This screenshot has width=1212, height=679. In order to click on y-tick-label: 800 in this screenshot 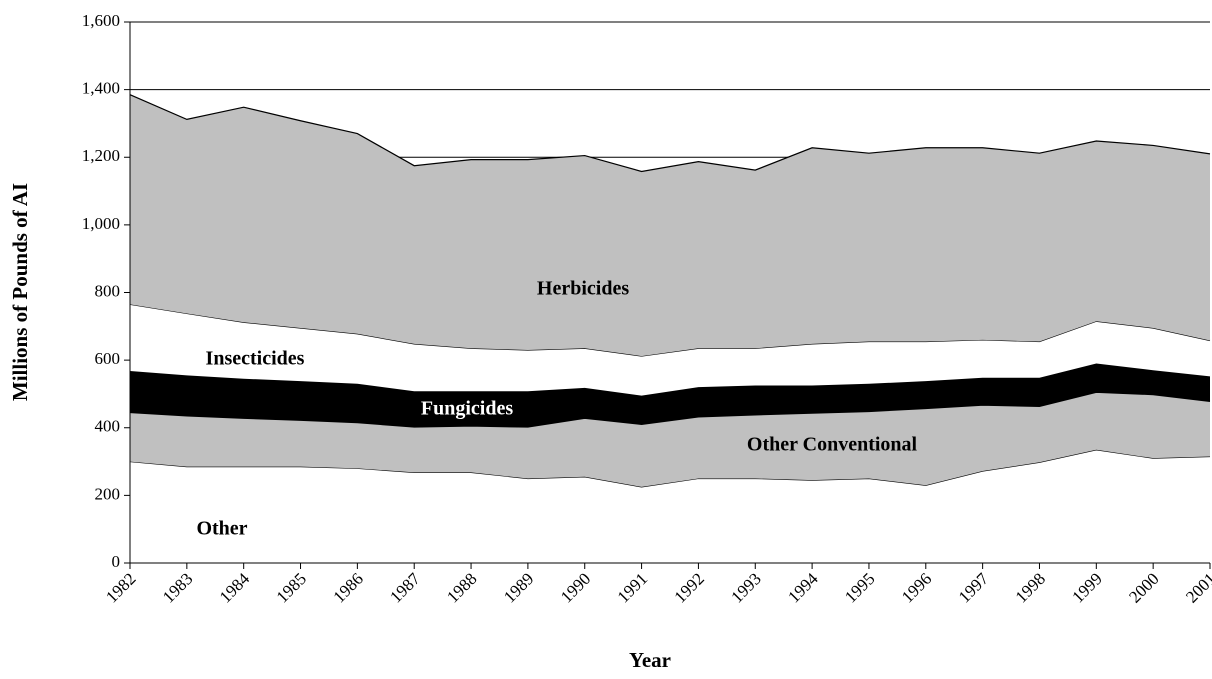, I will do `click(108, 290)`.